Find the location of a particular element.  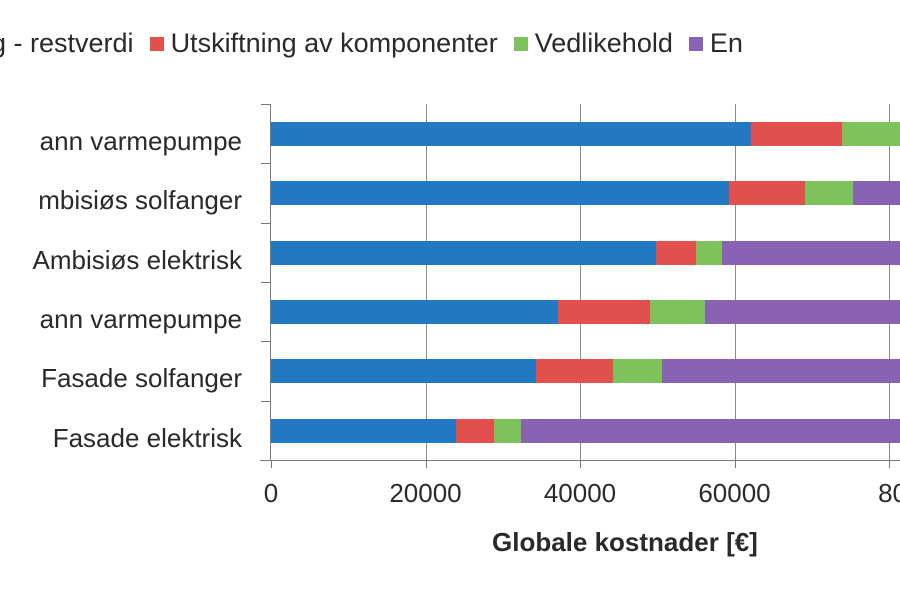

category-label: Ambisiøs elektrisk is located at coordinates (137, 259).